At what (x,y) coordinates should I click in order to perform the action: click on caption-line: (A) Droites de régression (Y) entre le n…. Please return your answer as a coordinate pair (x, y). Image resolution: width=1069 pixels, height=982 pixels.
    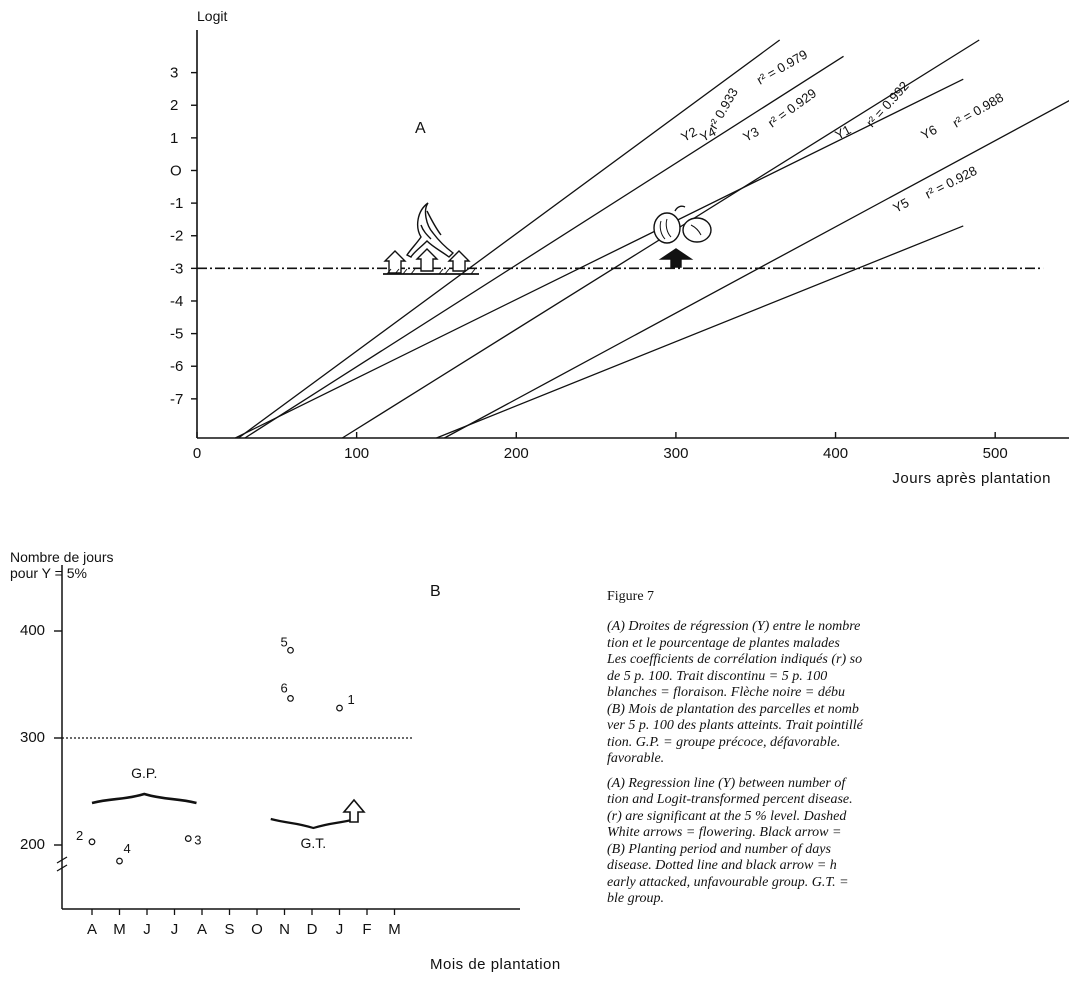
    Looking at the image, I should click on (734, 626).